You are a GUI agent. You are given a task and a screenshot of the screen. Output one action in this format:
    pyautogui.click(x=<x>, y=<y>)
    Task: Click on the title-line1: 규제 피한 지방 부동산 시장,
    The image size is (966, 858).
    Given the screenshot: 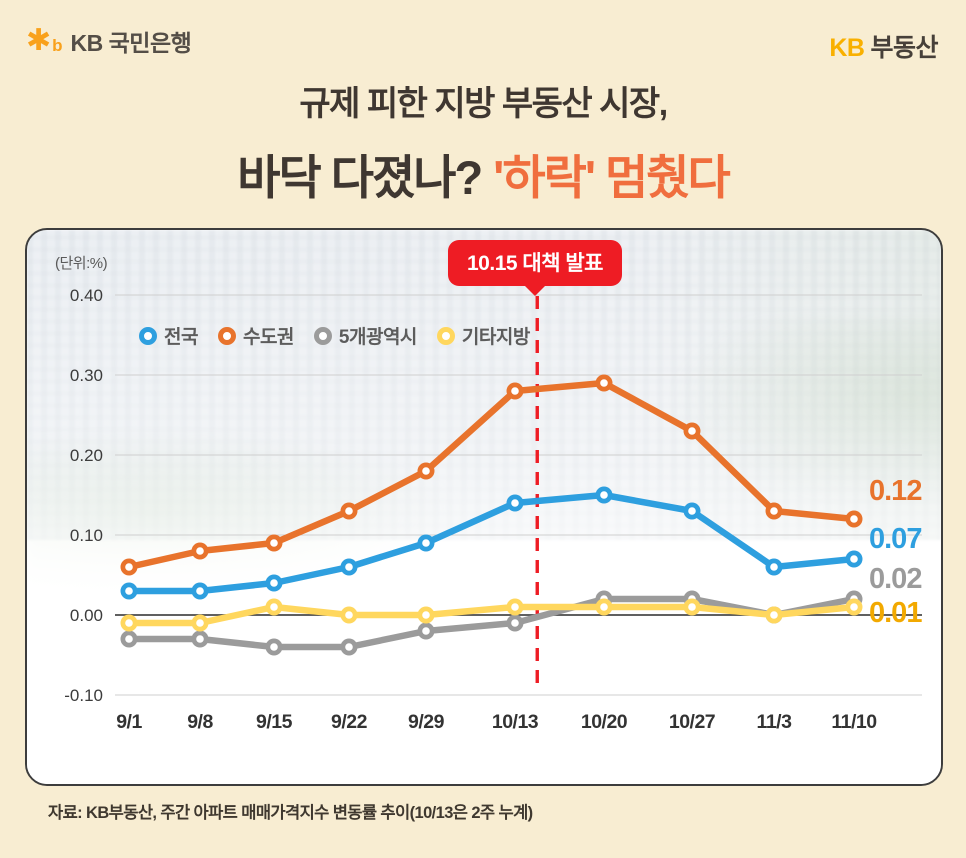 What is the action you would take?
    pyautogui.click(x=483, y=104)
    